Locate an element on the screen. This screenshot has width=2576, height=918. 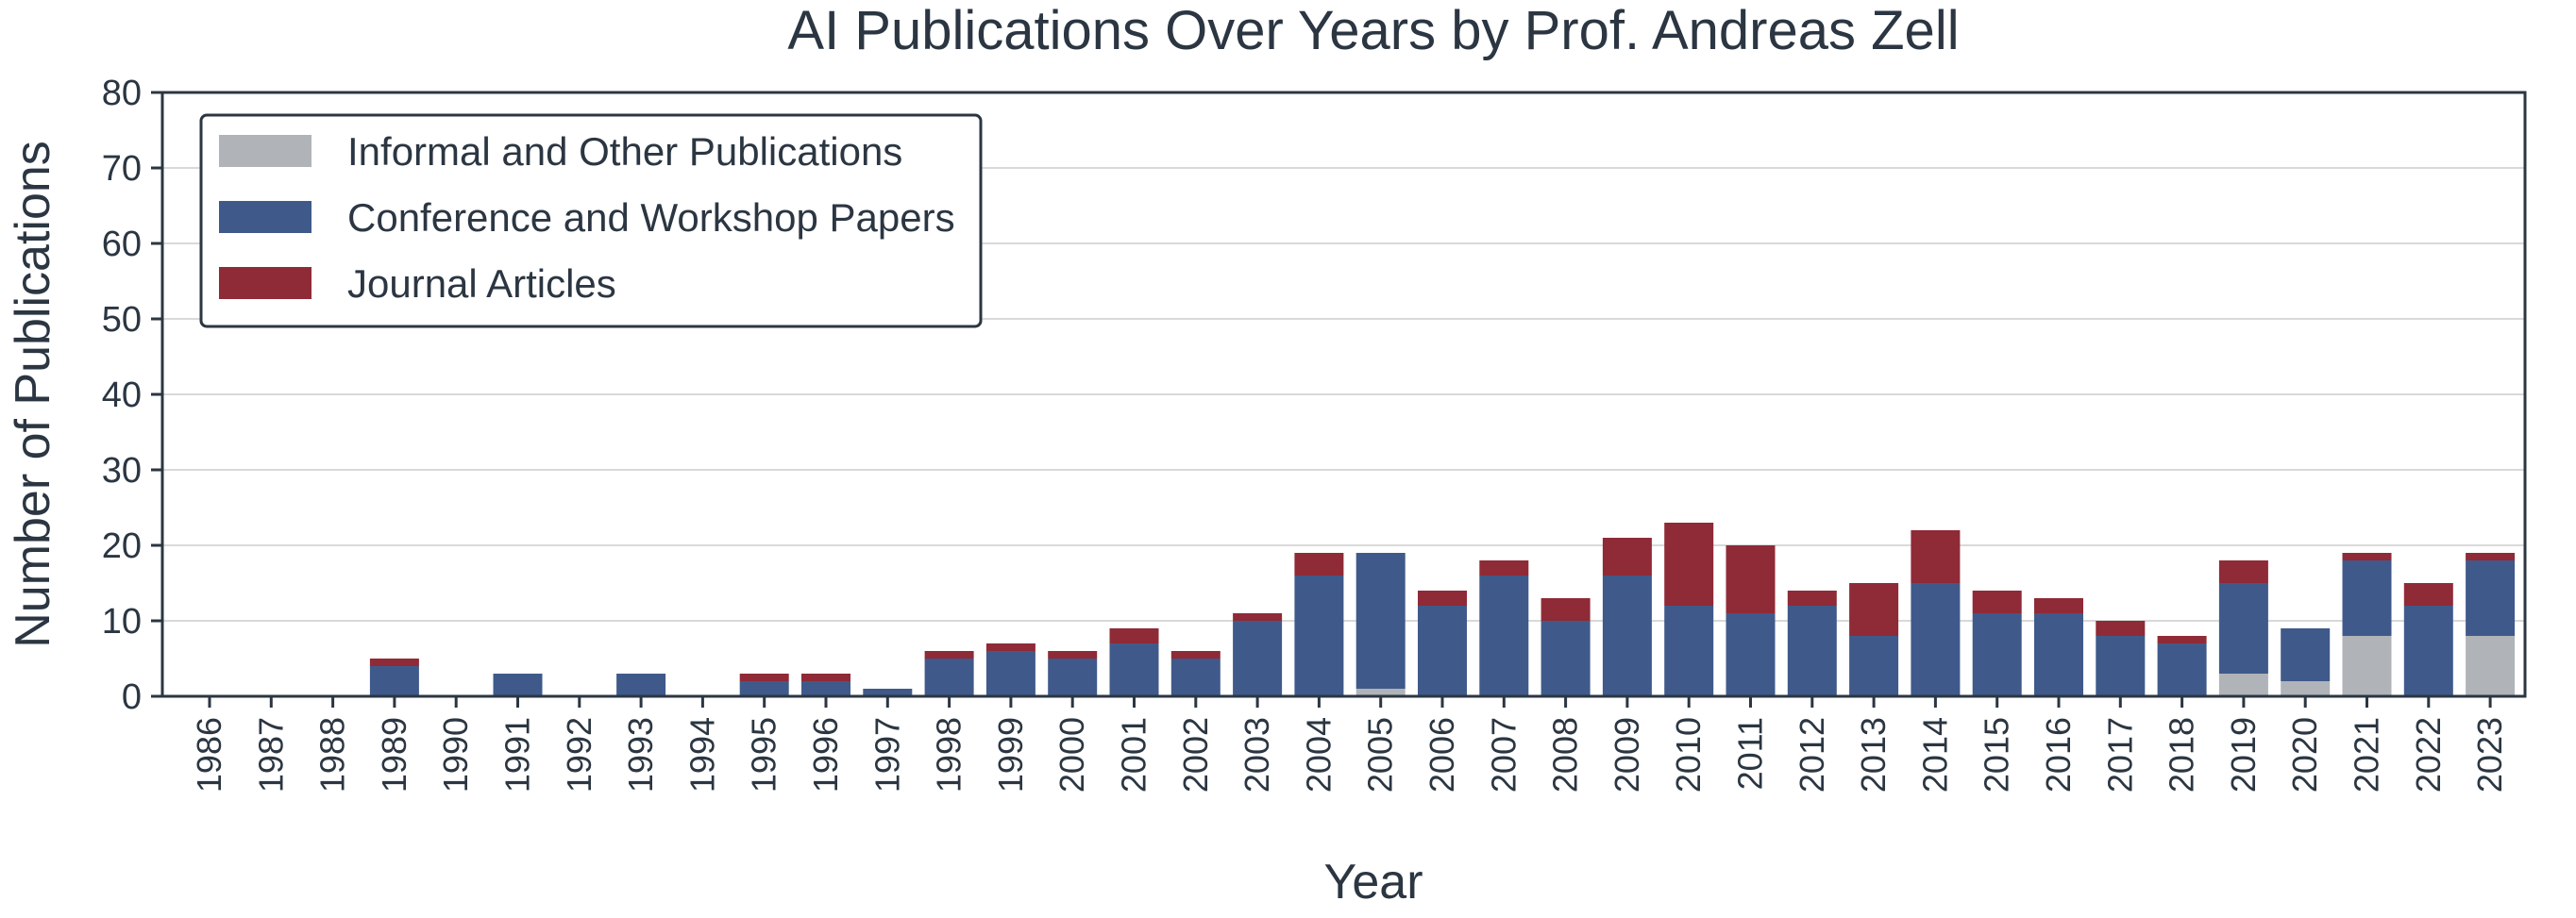
bar-journal-2006 is located at coordinates (1443, 598).